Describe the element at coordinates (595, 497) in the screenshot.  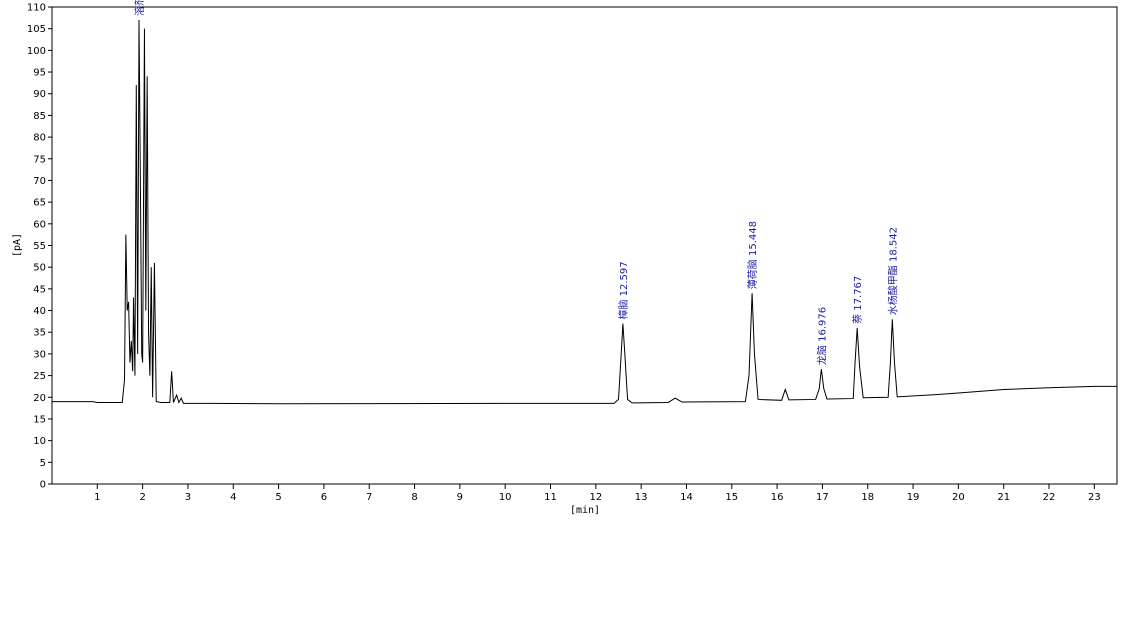
I see `x-tick-label: 12` at that location.